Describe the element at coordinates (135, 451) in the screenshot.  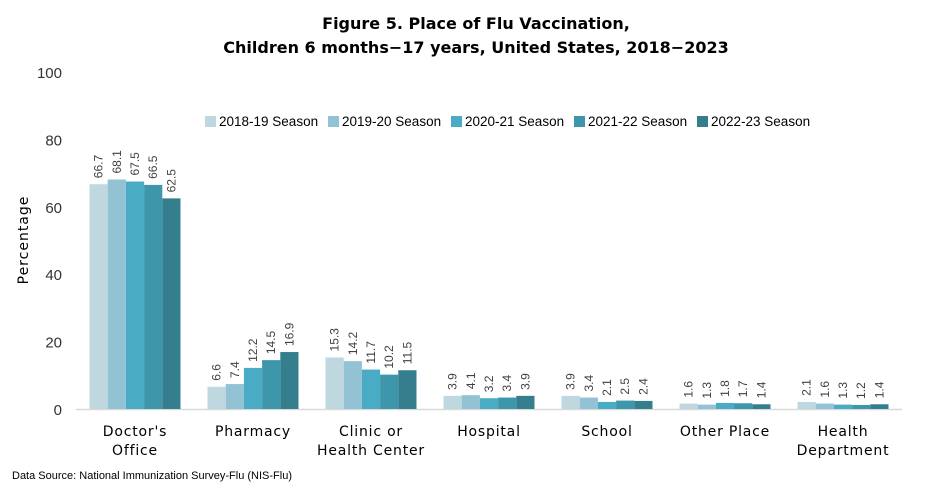
I see `x-tick-label: Office` at that location.